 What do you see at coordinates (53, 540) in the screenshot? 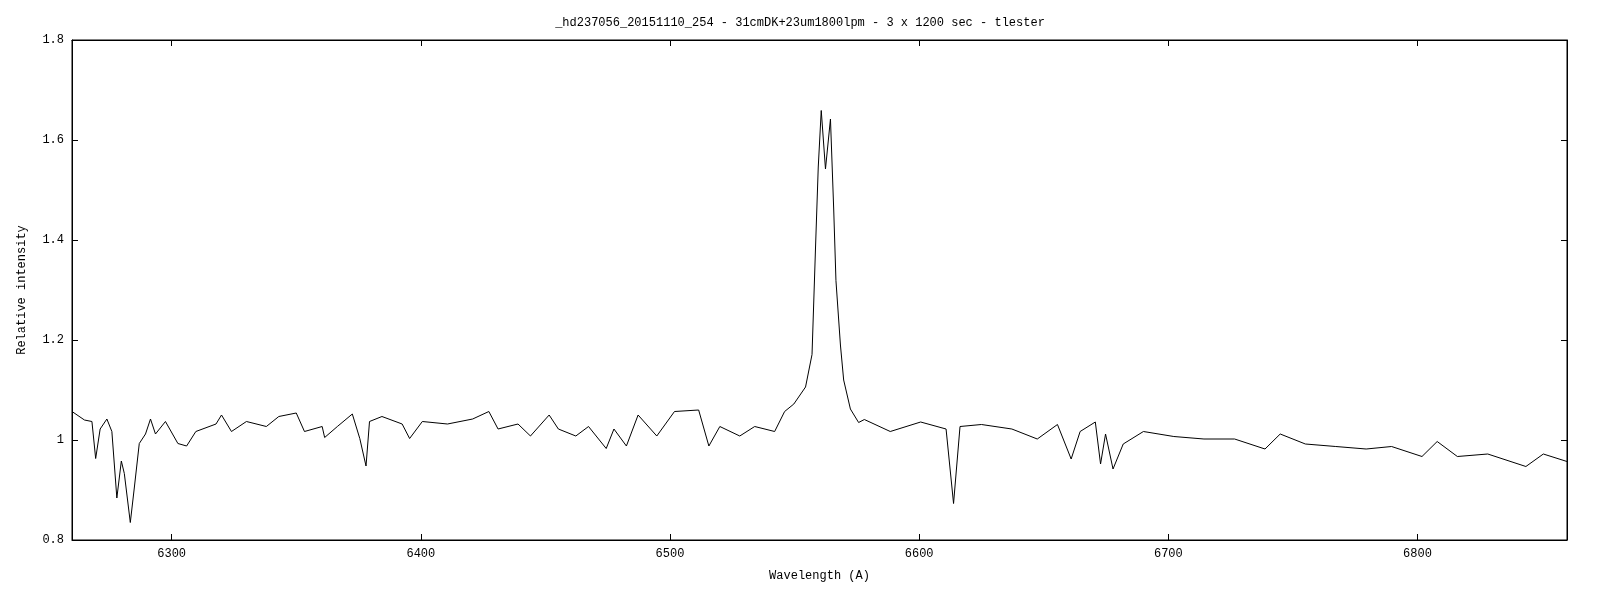
I see `y-tick-label: 0.8` at bounding box center [53, 540].